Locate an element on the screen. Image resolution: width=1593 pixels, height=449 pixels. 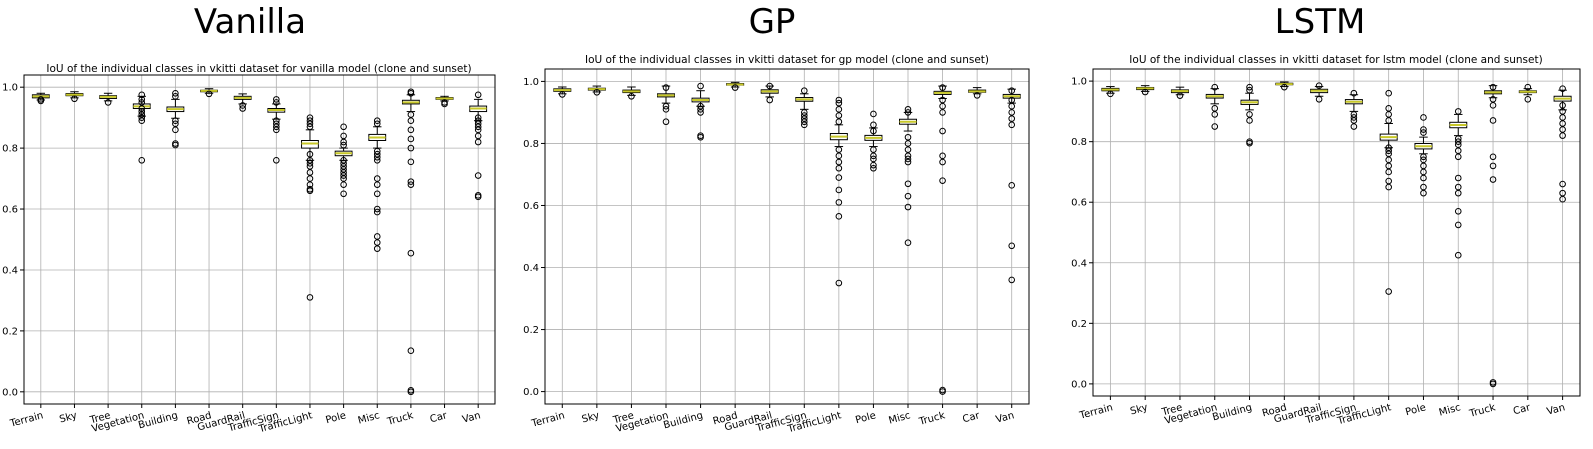
y-tick-label: 0.2 is located at coordinates (531, 330).